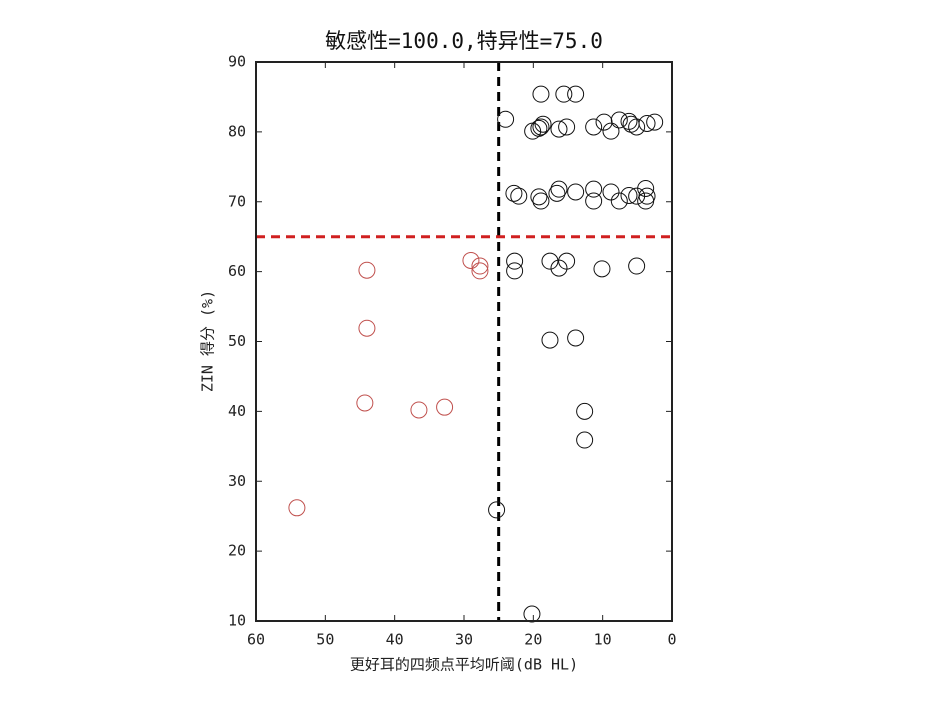 This screenshot has height=706, width=930. Describe the element at coordinates (464, 665) in the screenshot. I see `x-axis-label: 更好耳的四频点平均听阈(dB HL)` at that location.